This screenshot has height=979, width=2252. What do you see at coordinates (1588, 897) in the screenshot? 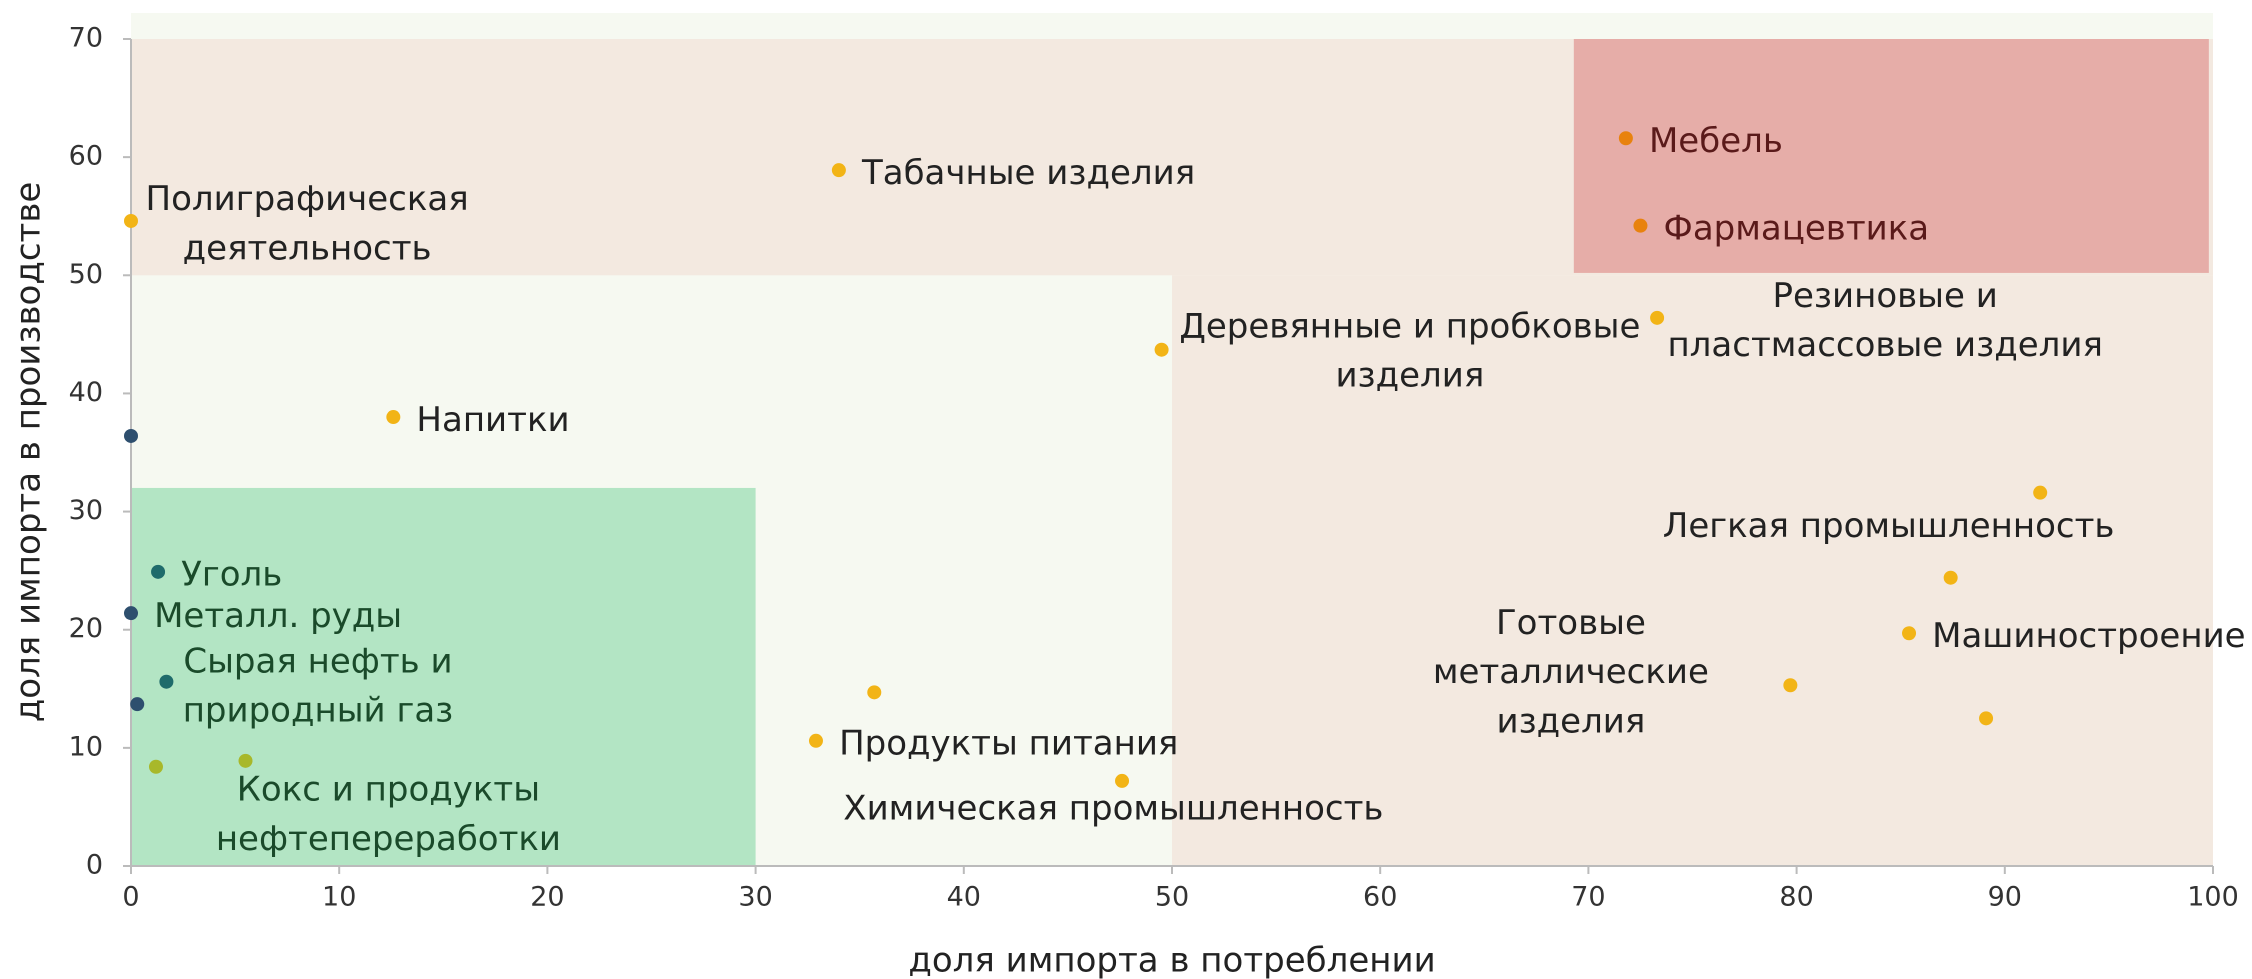
I see `x-tick-label: 70` at bounding box center [1588, 897].